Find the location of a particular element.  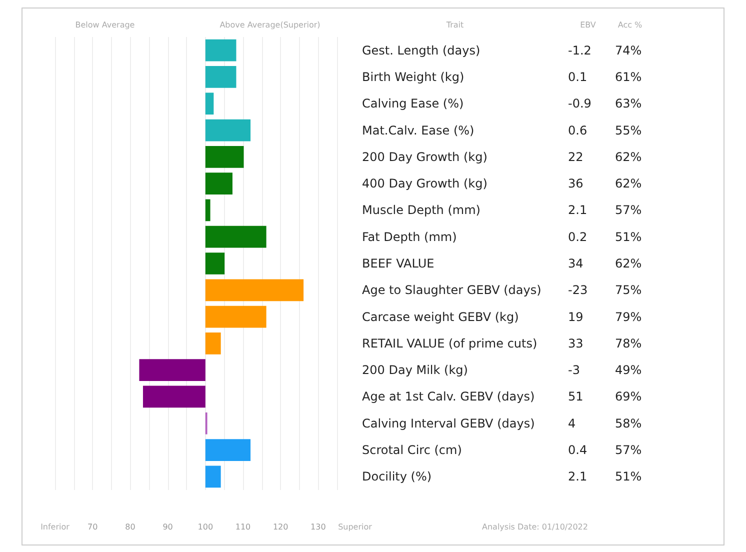

y-tick-label: Calving Ease (%) is located at coordinates (413, 103).